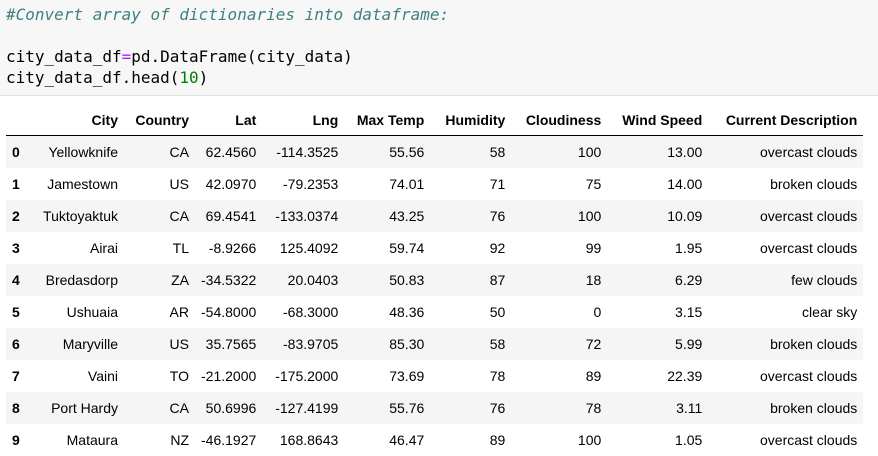 Image resolution: width=878 pixels, height=456 pixels. I want to click on cell-lng: 168.8643, so click(303, 440).